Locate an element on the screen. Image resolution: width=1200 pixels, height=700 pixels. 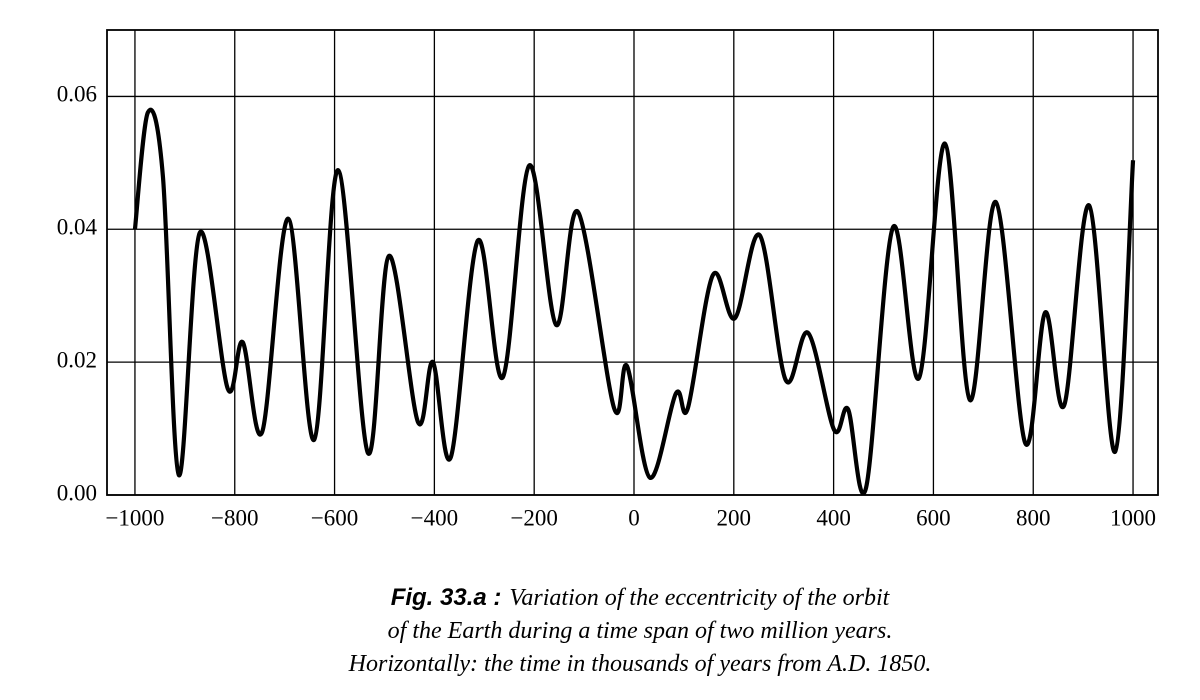
y-tick-label: 0.04 is located at coordinates (77, 227).